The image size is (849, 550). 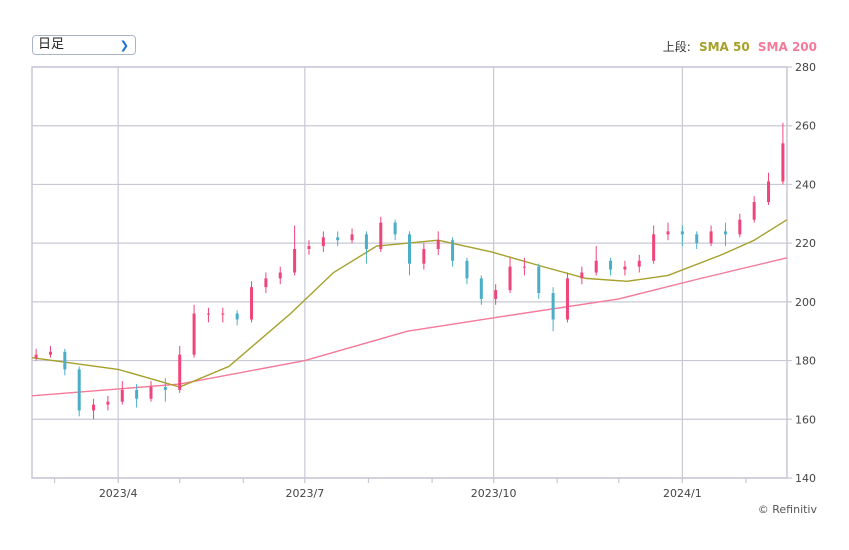 I want to click on legend-sma50: SMA 50, so click(x=724, y=47).